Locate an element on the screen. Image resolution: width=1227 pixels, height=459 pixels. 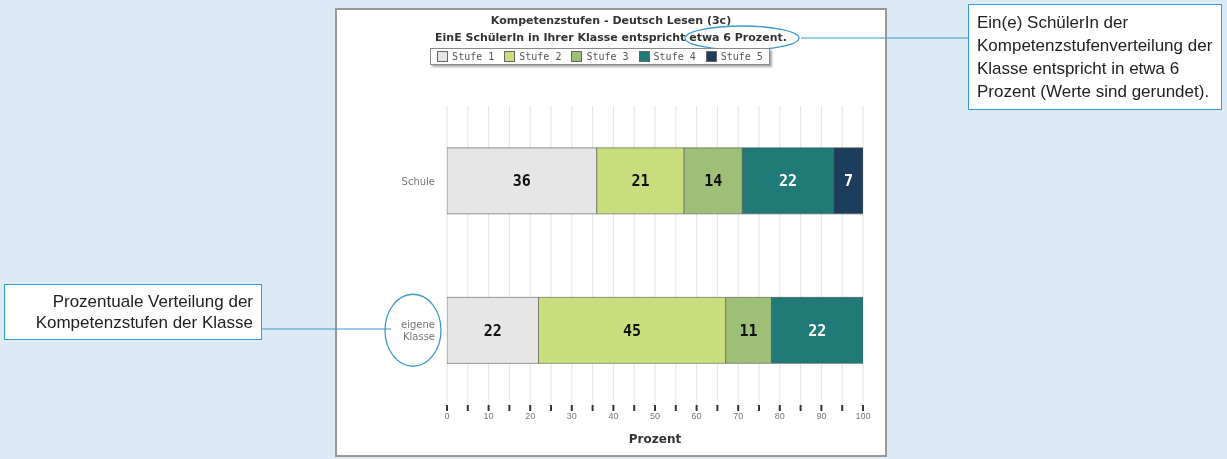
data-label: 21 is located at coordinates (640, 181).